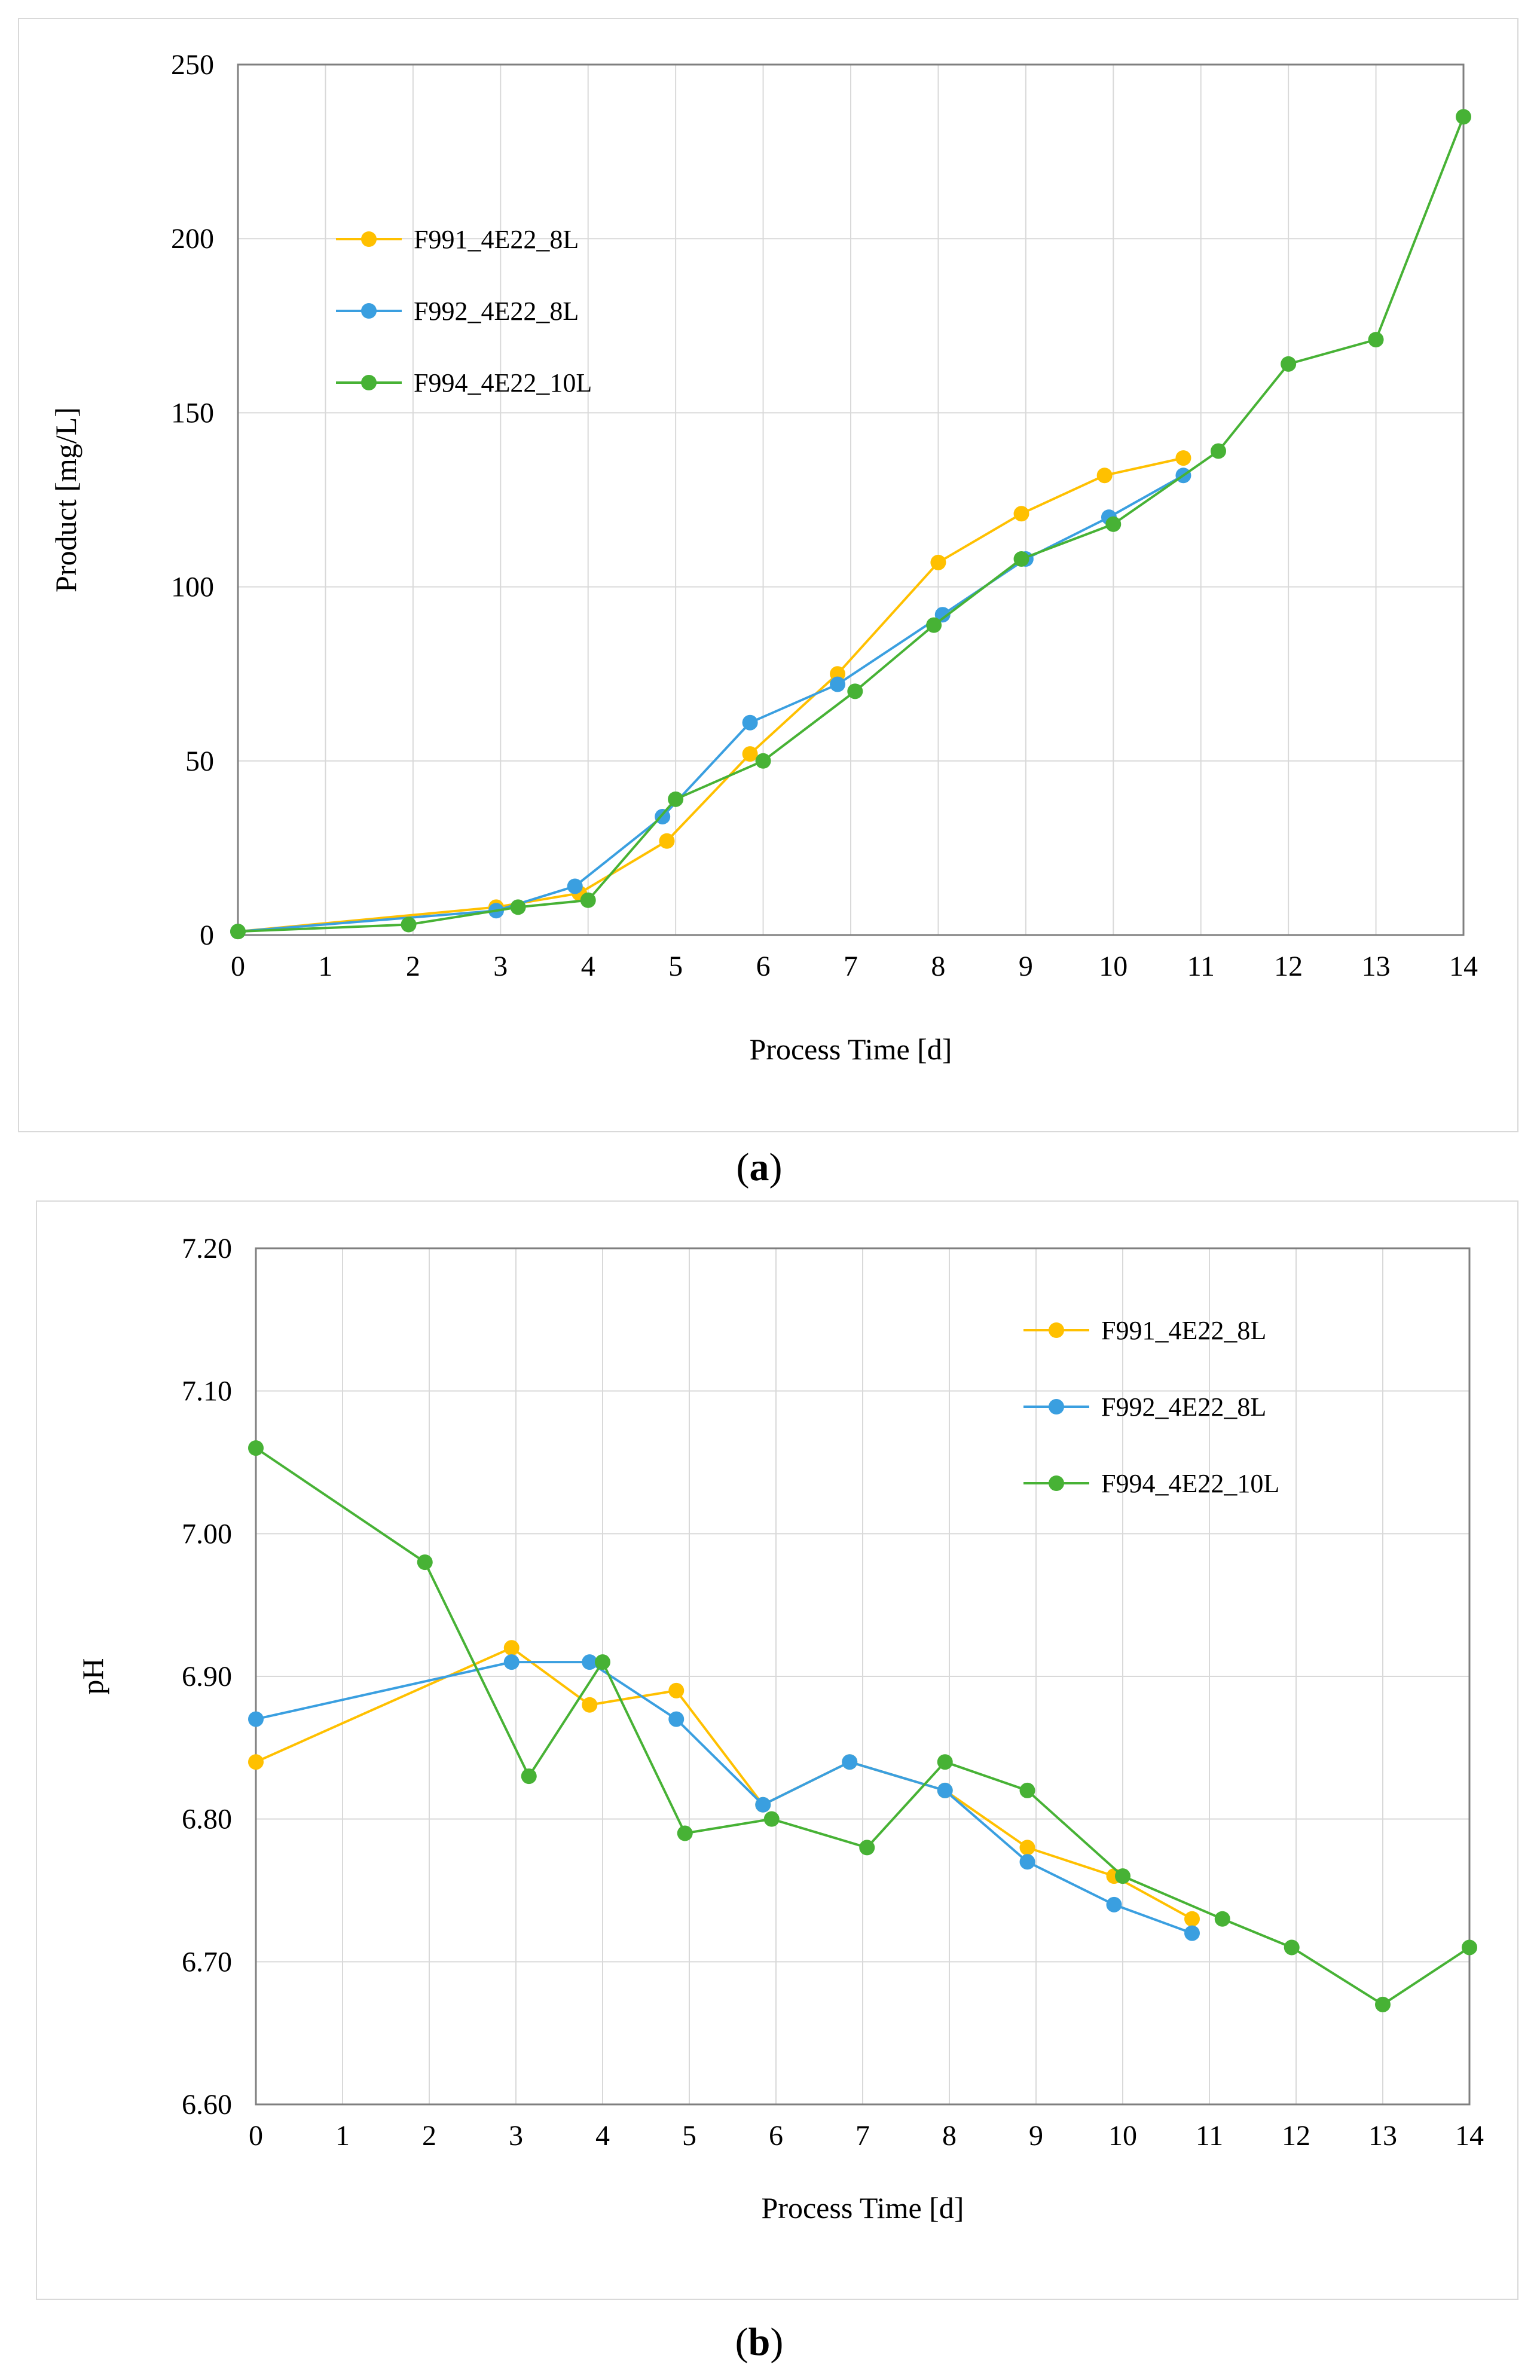 The width and height of the screenshot is (1540, 2380). What do you see at coordinates (207, 1392) in the screenshot?
I see `y-tick-label: 7.10` at bounding box center [207, 1392].